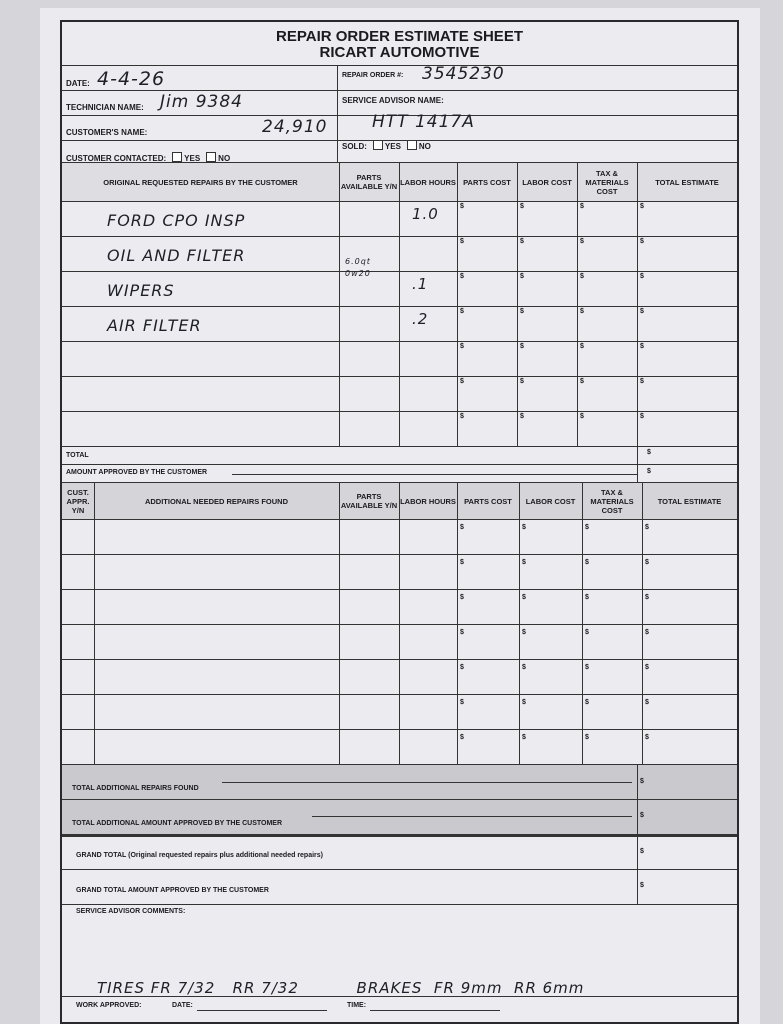 The width and height of the screenshot is (783, 1024). What do you see at coordinates (423, 122) in the screenshot?
I see `service-advisor-value: HTT 1417A` at bounding box center [423, 122].